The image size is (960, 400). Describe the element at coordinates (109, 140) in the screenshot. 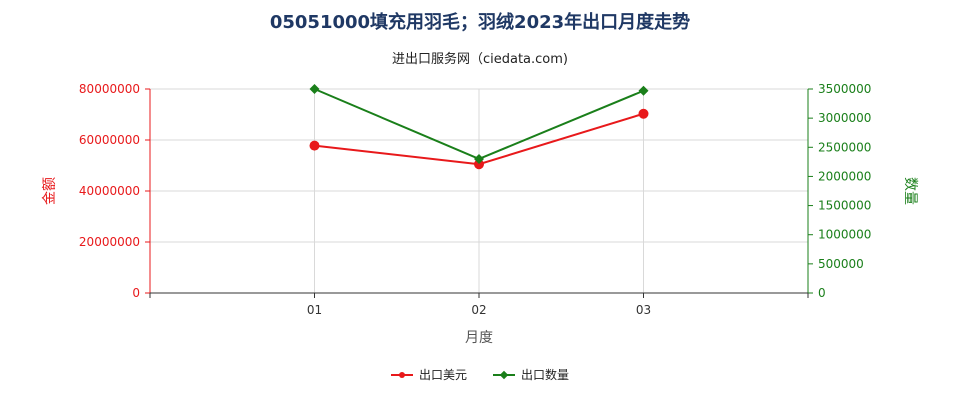

I see `y-tick-label-left: 60000000` at that location.